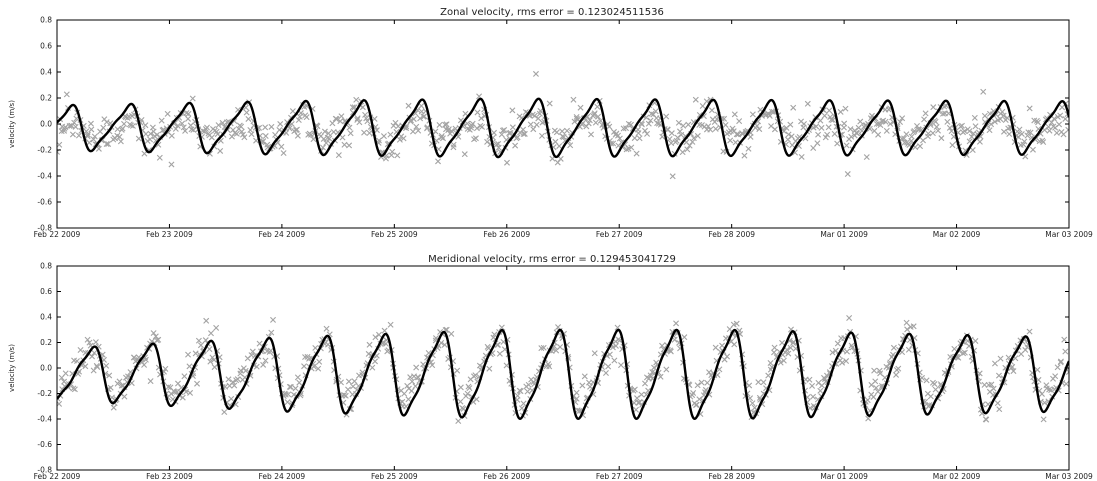 The image size is (1097, 481). I want to click on zonal-model-line, so click(563, 128).